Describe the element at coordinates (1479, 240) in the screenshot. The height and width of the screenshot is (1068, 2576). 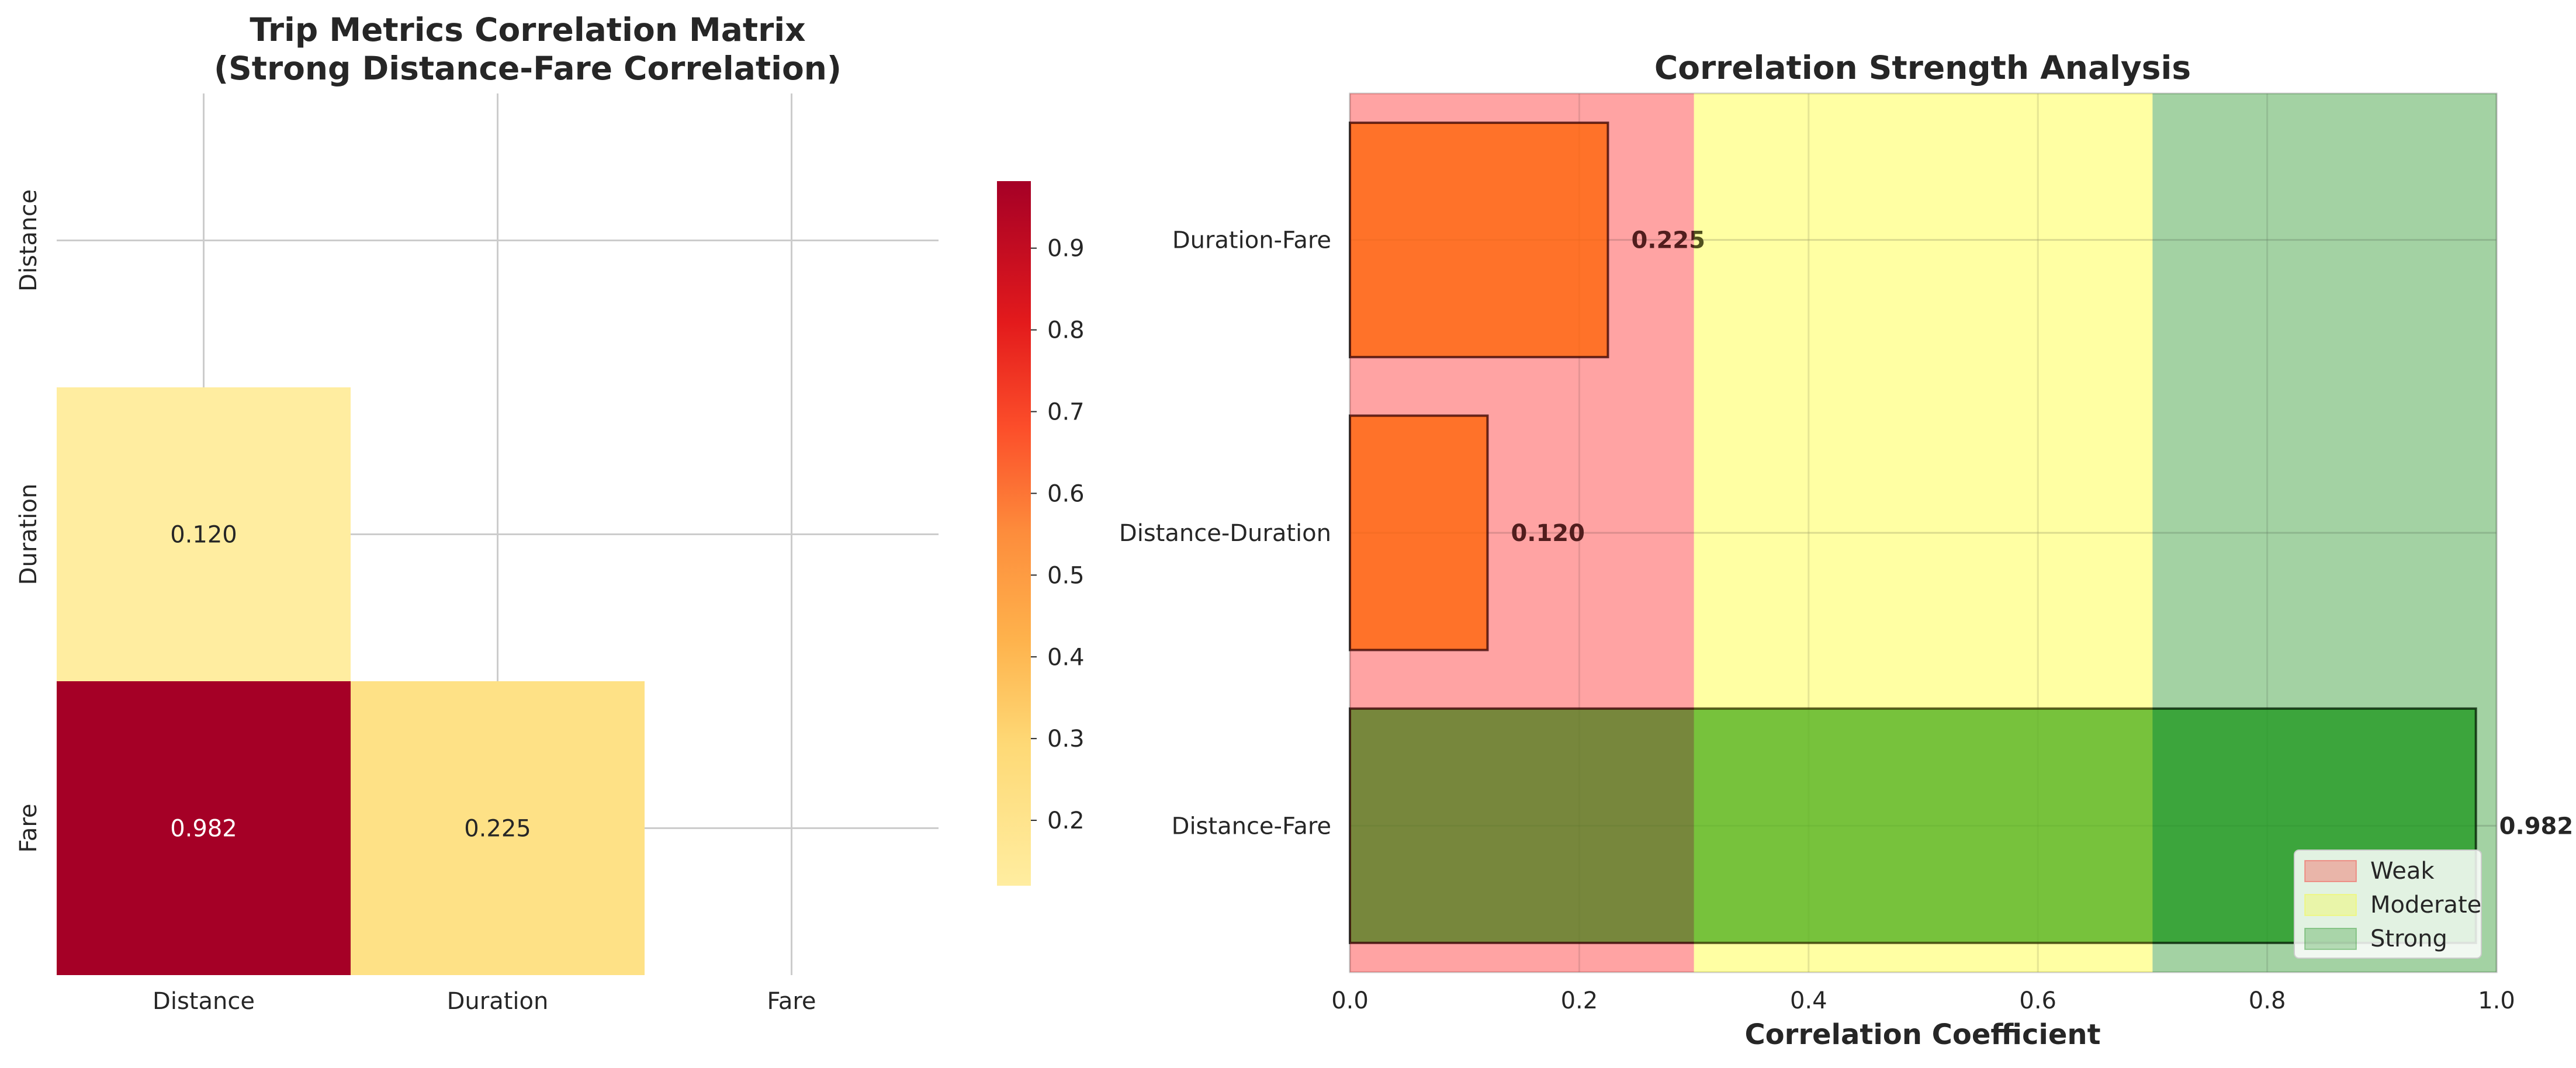
I see `bar-duration-fare` at that location.